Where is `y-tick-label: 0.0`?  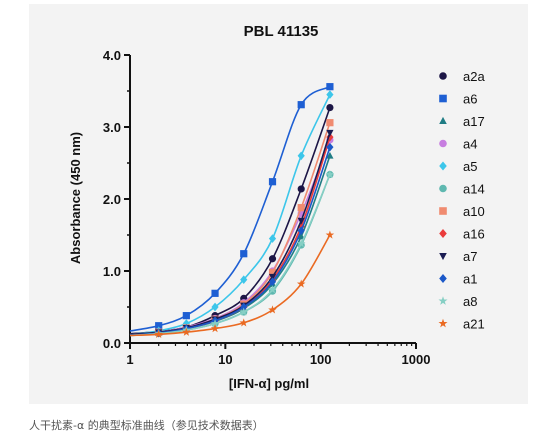 y-tick-label: 0.0 is located at coordinates (112, 343).